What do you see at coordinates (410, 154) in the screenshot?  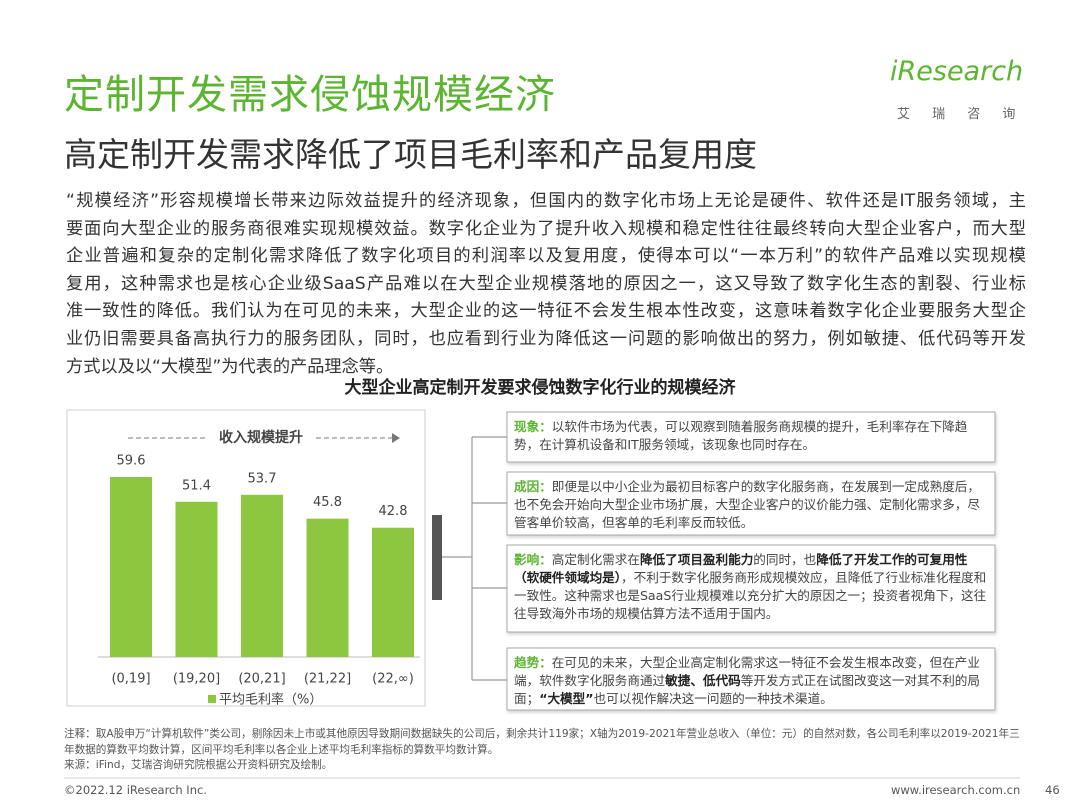 I see `subtitle: 高定制开发需求降低了项目毛利率和产品复用度` at bounding box center [410, 154].